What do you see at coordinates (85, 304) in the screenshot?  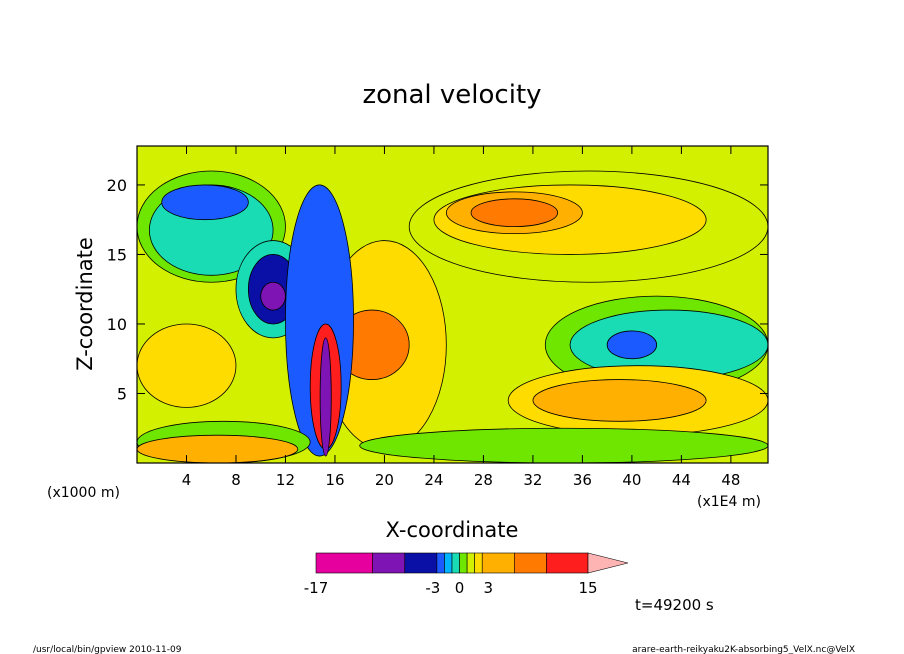 I see `y-axis-label: Z-coordinate` at bounding box center [85, 304].